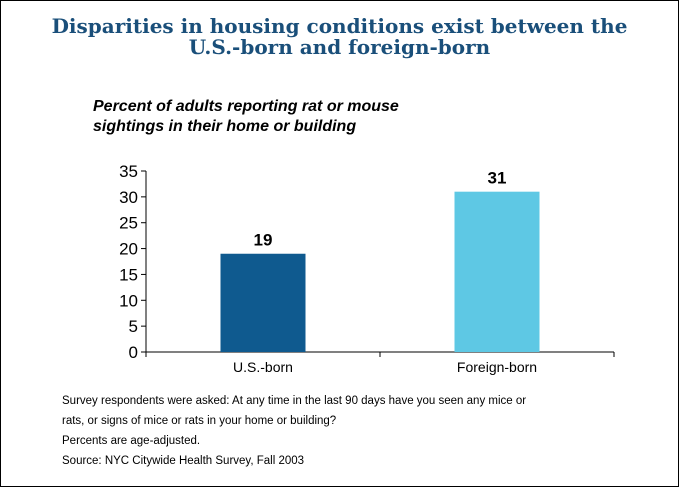  I want to click on y-tick-label: 5, so click(133, 326).